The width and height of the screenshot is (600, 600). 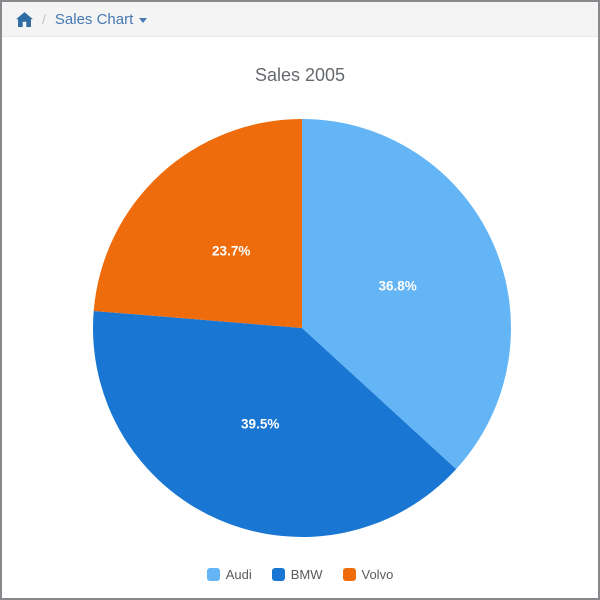 What do you see at coordinates (238, 574) in the screenshot?
I see `legend-label-audi: Audi` at bounding box center [238, 574].